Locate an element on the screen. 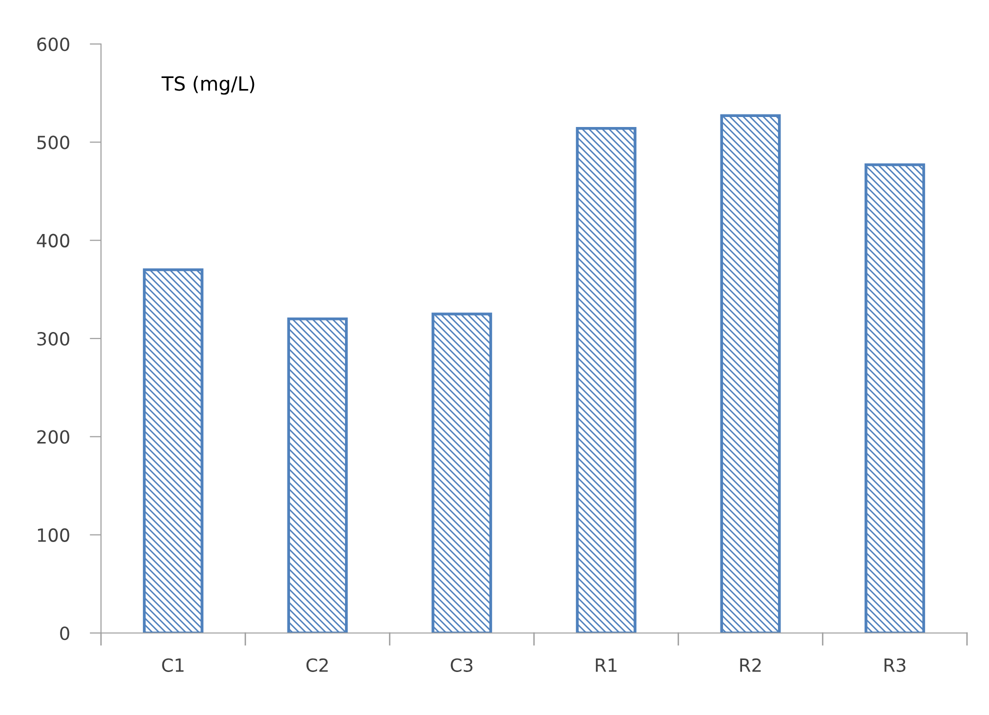  y-tick-label: 100 is located at coordinates (54, 535).